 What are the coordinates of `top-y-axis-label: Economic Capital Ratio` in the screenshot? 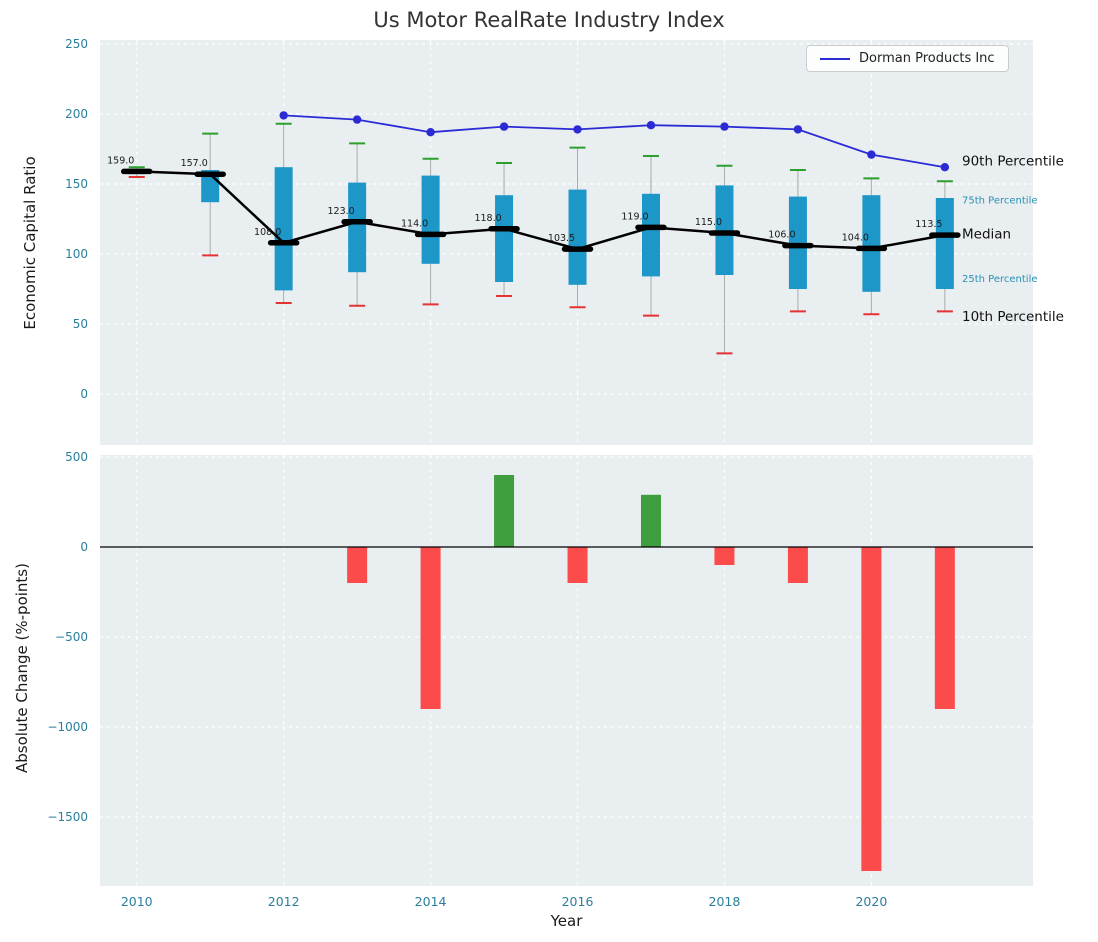 It's located at (30, 243).